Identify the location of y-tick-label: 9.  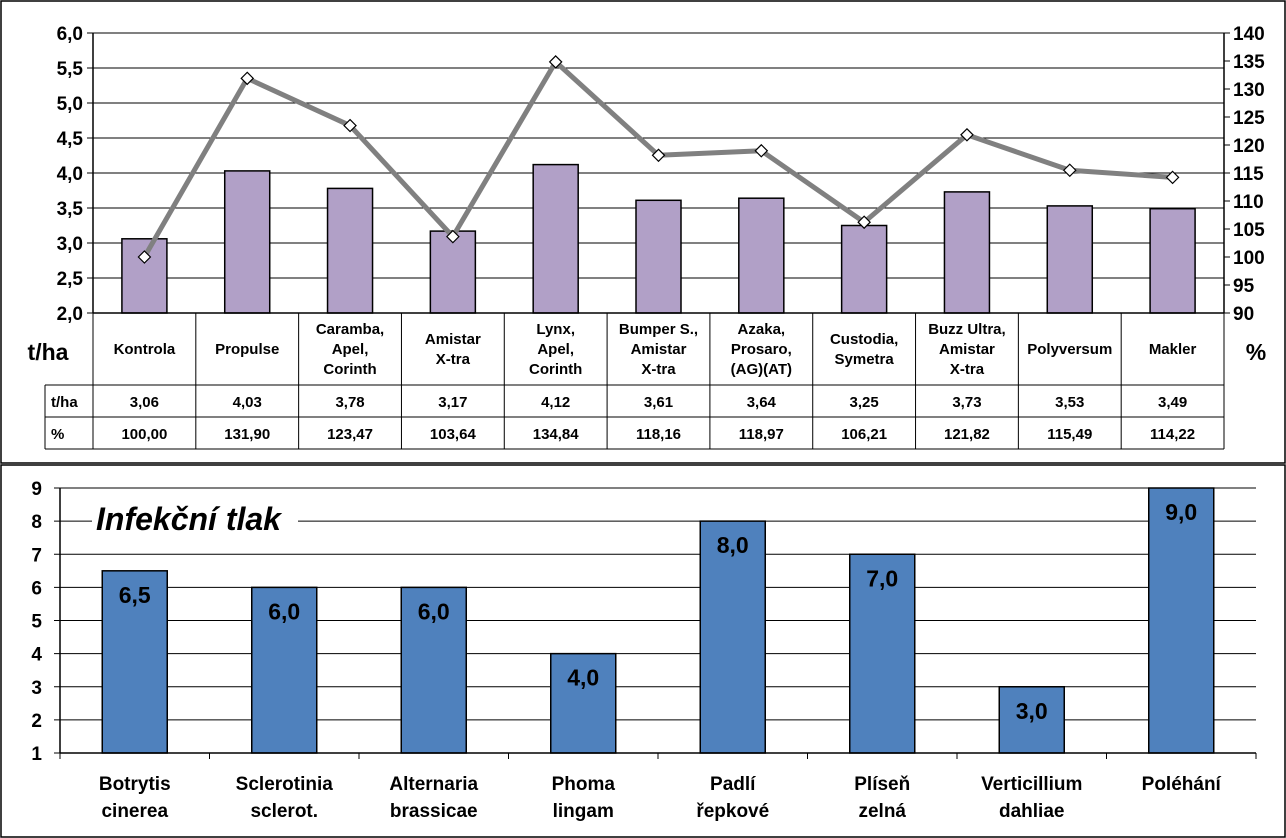
(36, 489).